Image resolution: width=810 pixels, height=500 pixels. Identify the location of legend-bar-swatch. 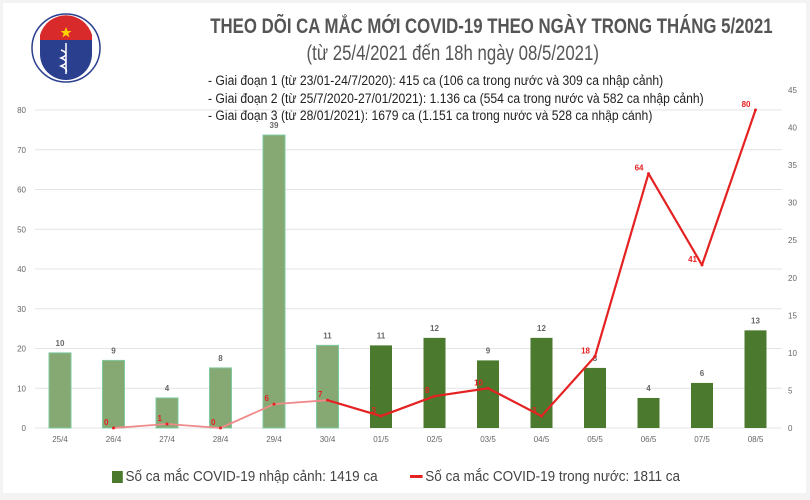
(117, 476).